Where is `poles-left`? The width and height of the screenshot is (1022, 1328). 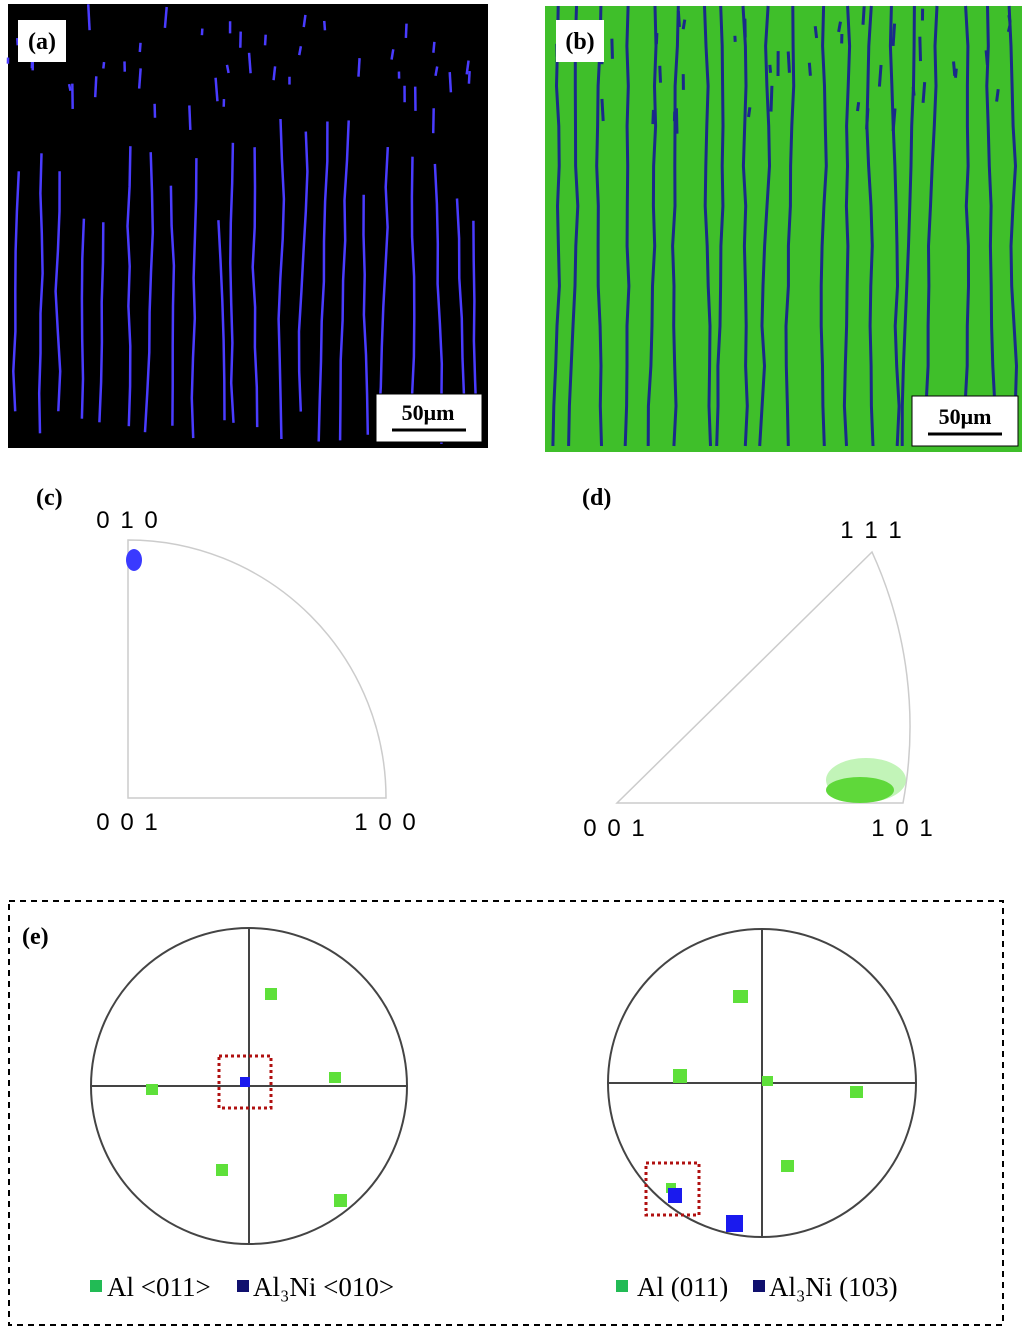
poles-left is located at coordinates (246, 1097).